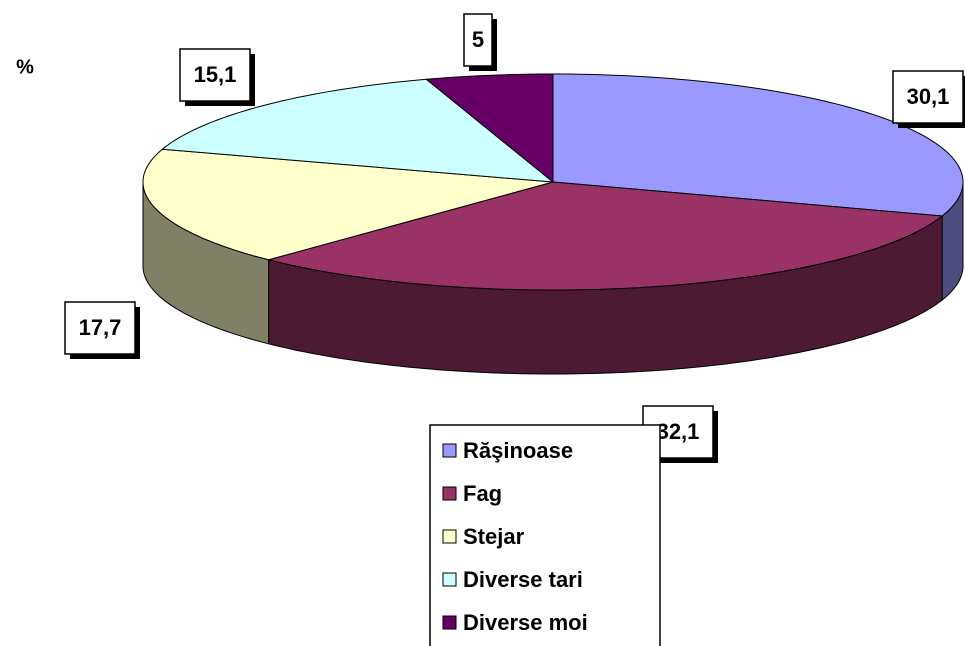 The height and width of the screenshot is (646, 965). I want to click on data-label: 32,1, so click(678, 431).